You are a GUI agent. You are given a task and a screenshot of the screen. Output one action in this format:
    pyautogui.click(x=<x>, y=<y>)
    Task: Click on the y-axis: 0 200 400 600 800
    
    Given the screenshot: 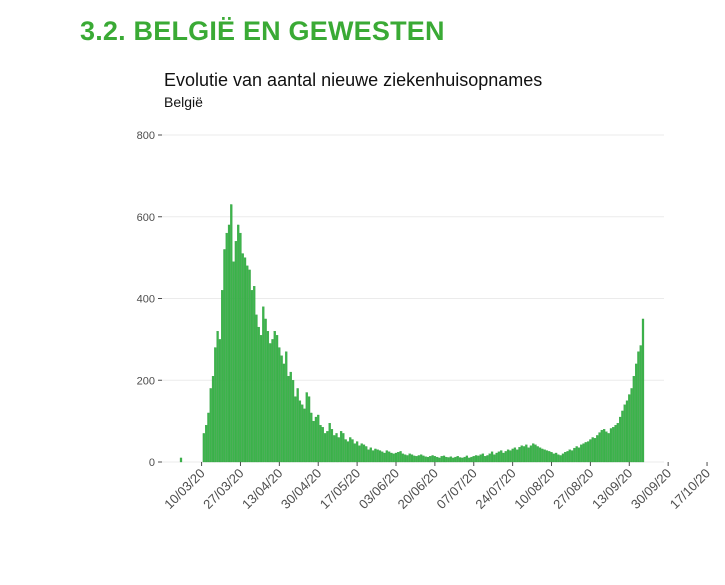 What is the action you would take?
    pyautogui.click(x=149, y=299)
    